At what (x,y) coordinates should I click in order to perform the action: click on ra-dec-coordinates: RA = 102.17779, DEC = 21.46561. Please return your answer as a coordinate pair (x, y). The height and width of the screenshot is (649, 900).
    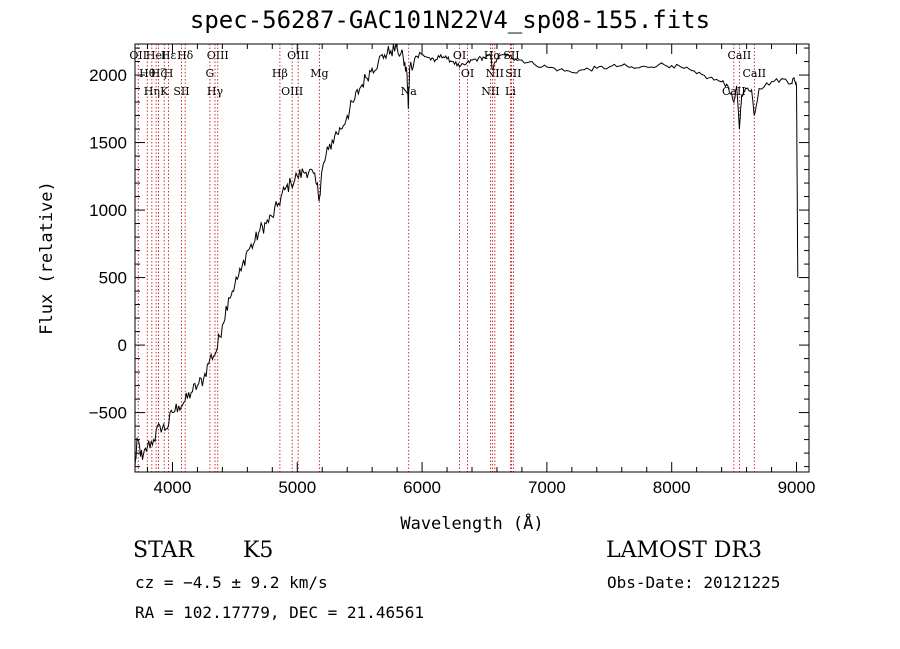
    Looking at the image, I should click on (279, 612).